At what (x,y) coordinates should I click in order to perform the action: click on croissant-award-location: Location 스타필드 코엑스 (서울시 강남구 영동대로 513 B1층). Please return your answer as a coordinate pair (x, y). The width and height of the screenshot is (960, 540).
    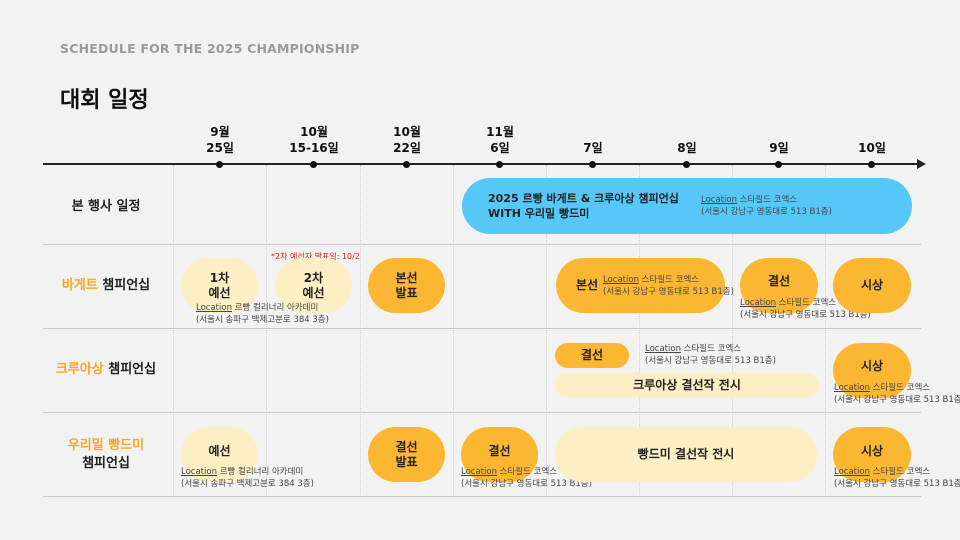
    Looking at the image, I should click on (897, 394).